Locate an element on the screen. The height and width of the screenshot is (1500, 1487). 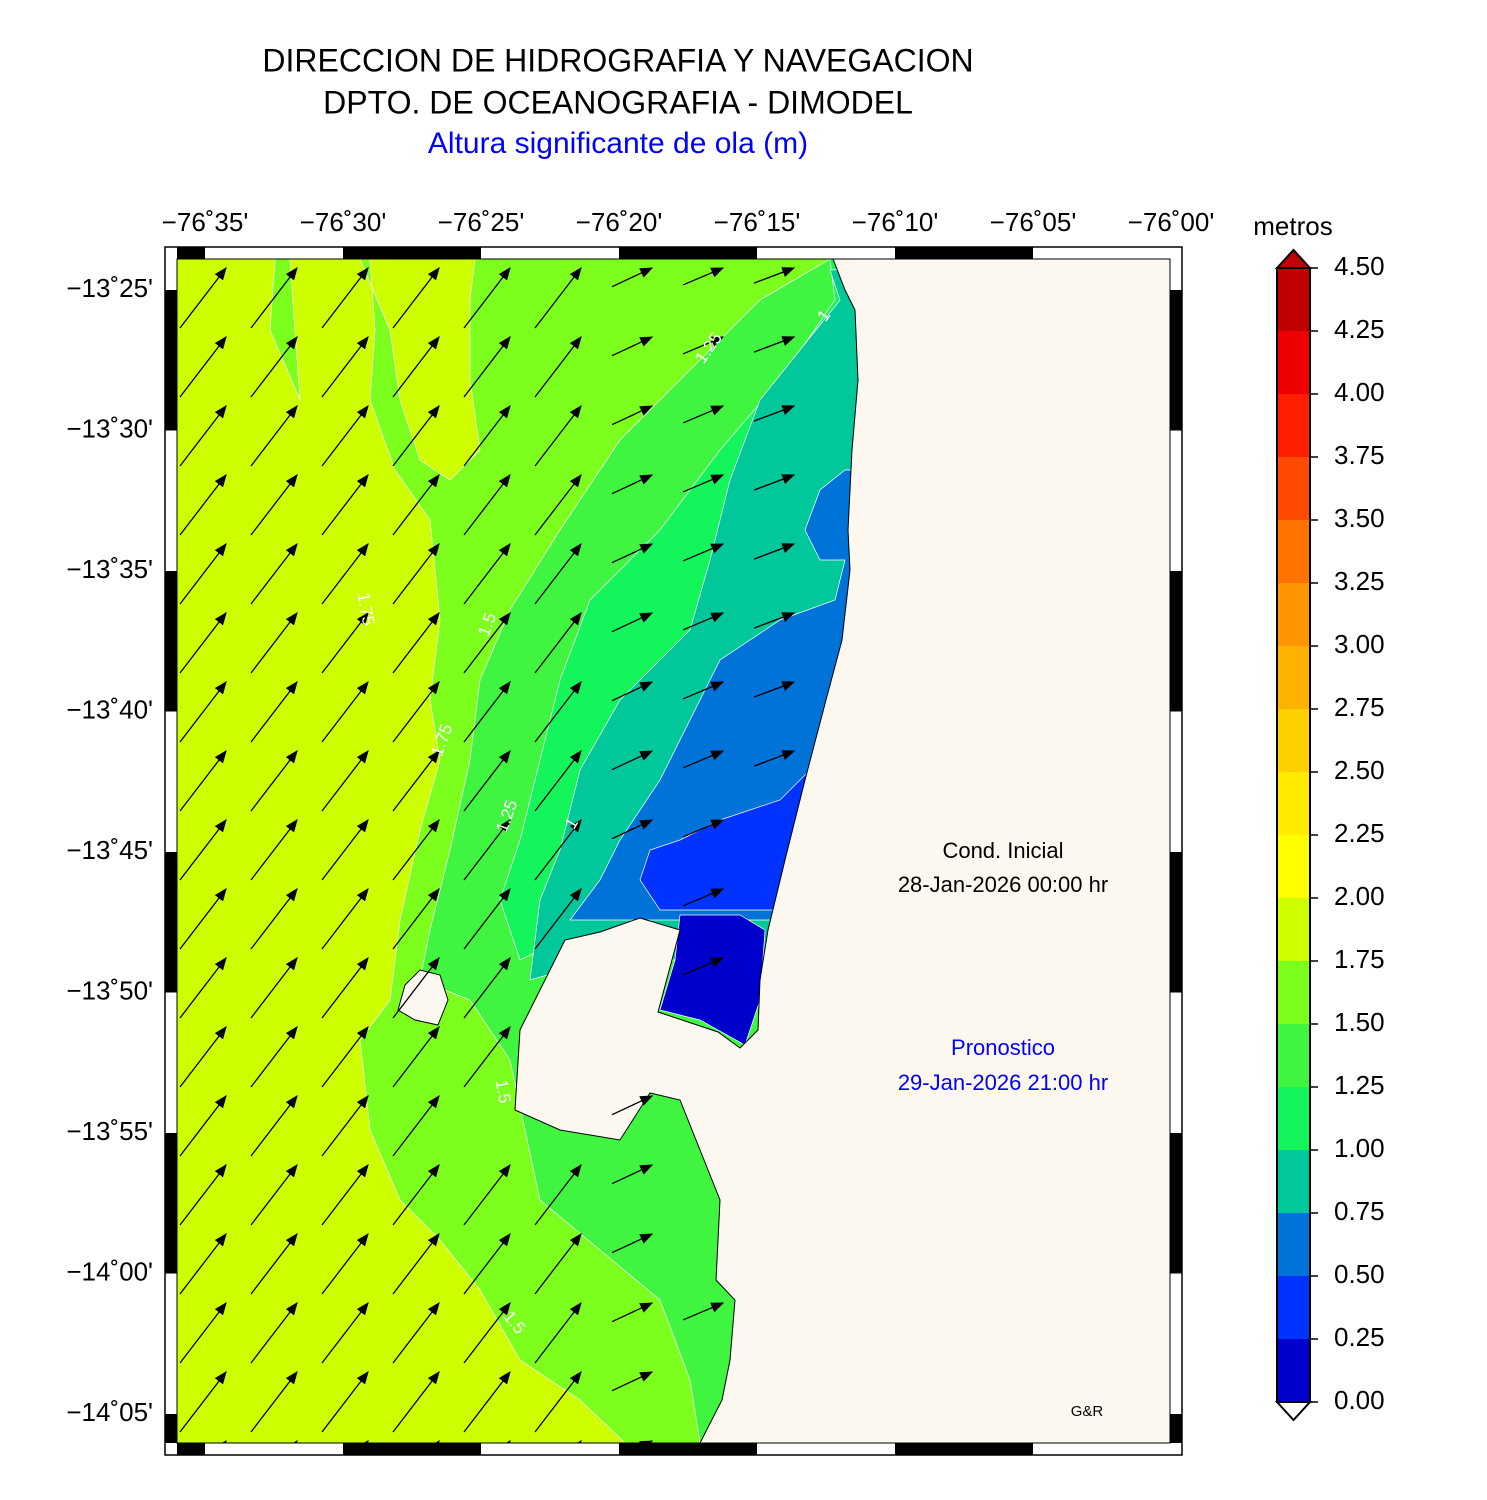
y-tick-label: −14˚05' is located at coordinates (109, 1412).